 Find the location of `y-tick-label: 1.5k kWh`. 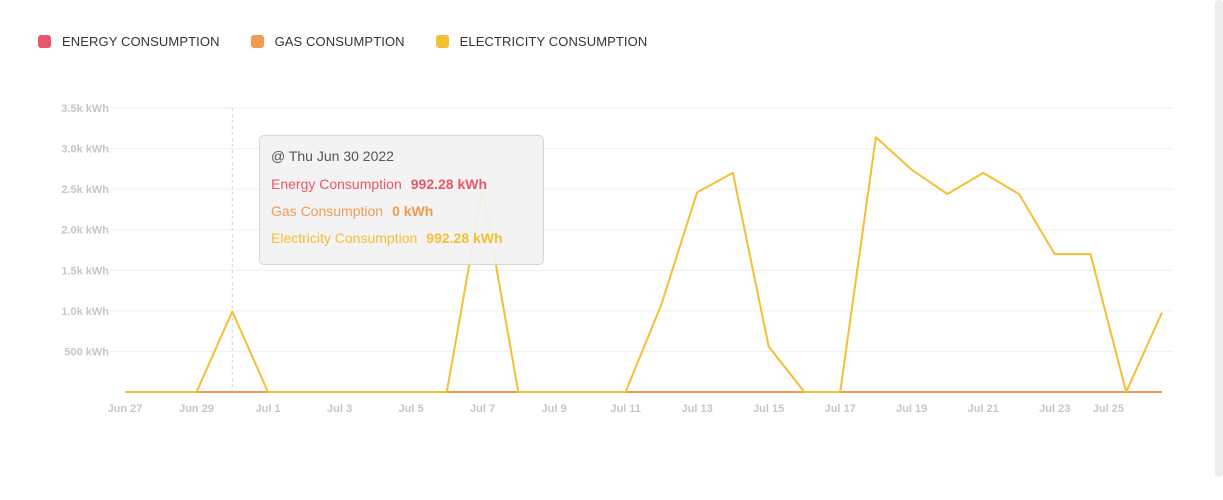

y-tick-label: 1.5k kWh is located at coordinates (85, 271).